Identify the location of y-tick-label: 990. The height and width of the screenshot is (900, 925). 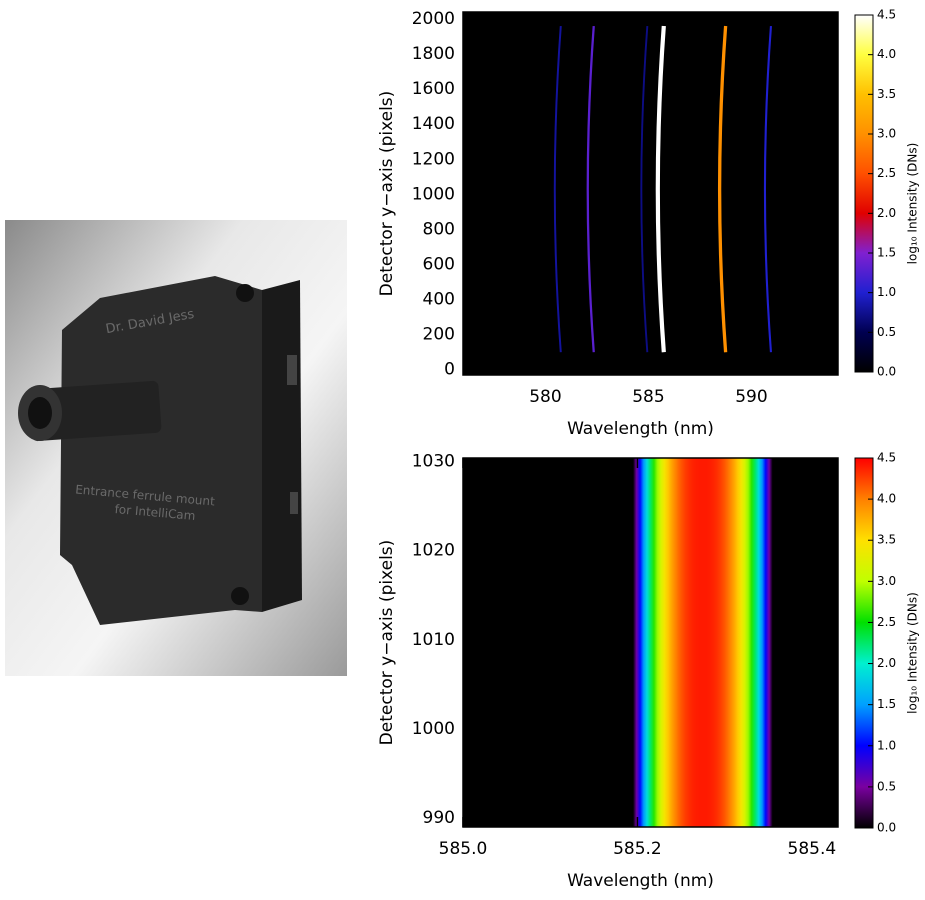
(439, 818).